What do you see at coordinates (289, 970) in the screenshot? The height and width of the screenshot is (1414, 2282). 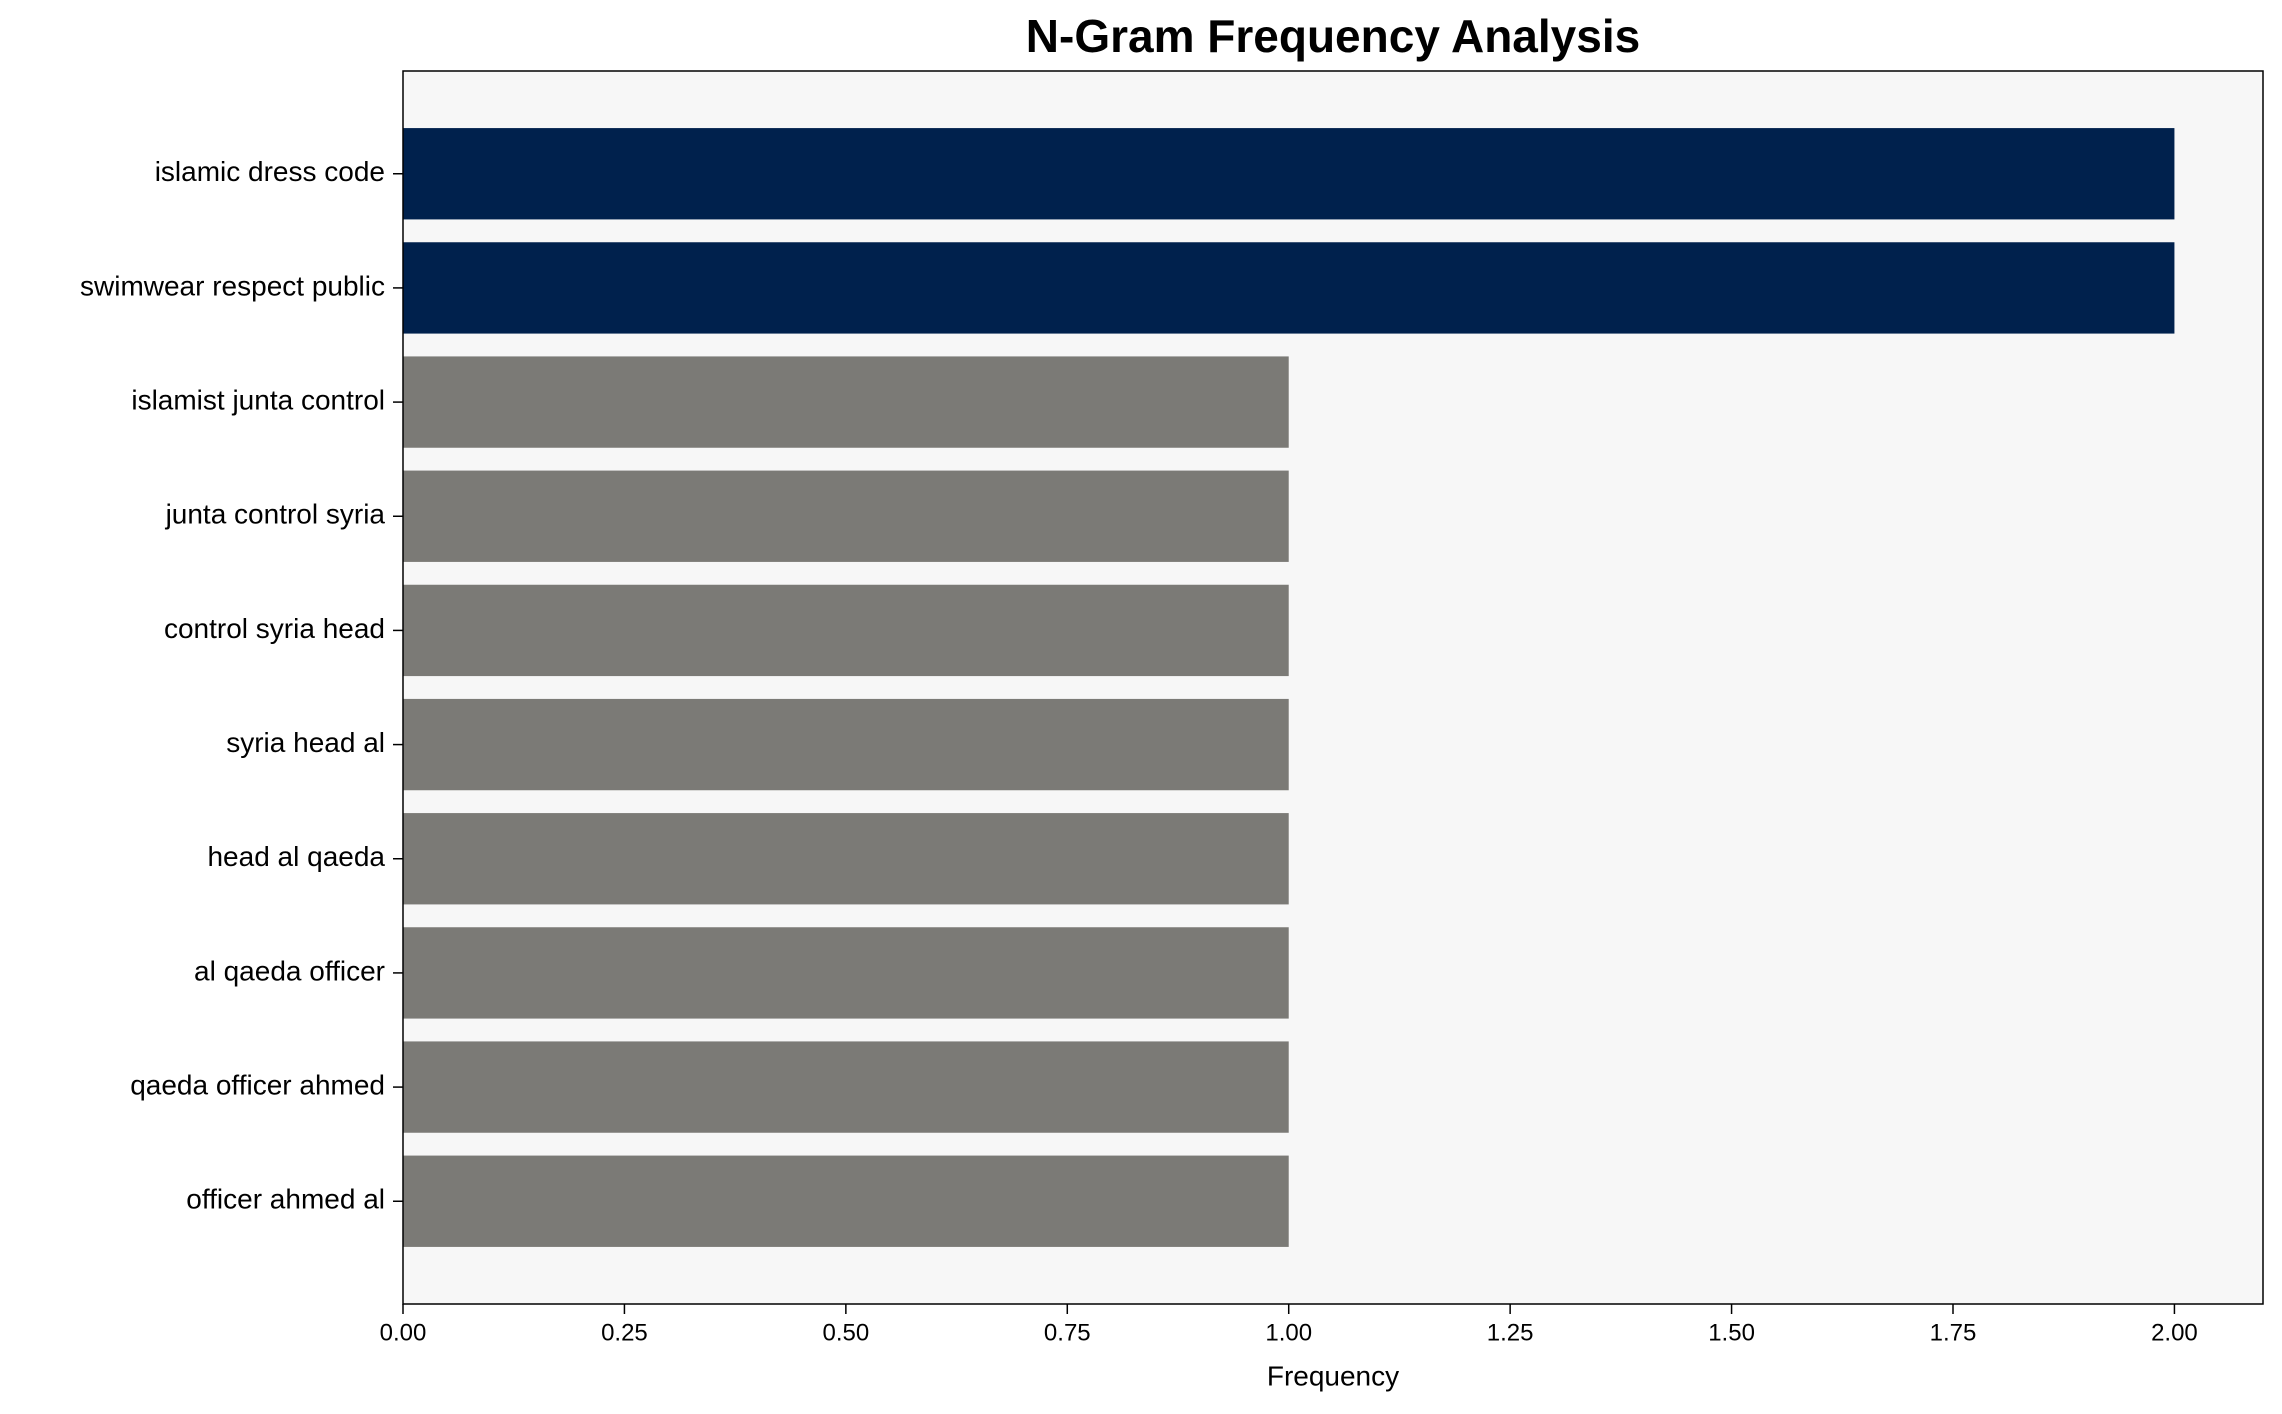 I see `y-tick-label: al qaeda officer` at bounding box center [289, 970].